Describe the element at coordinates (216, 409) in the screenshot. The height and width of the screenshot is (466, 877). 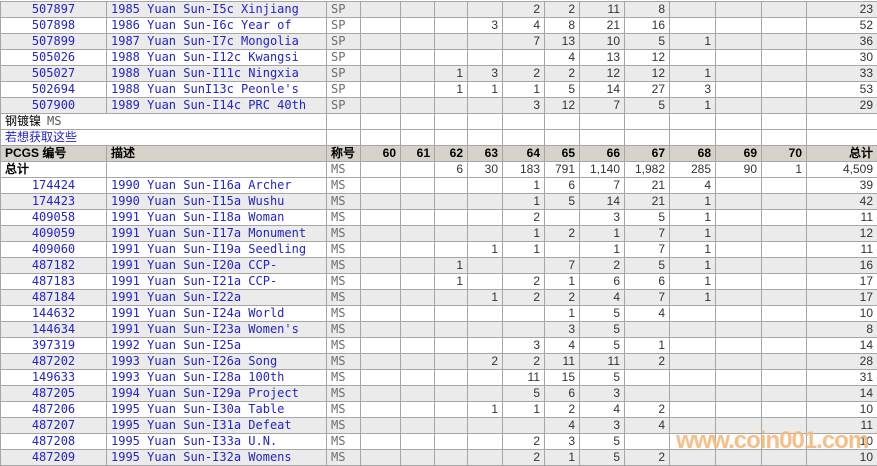
I see `description-link: 1995 Yuan Sun-I30a Table` at that location.